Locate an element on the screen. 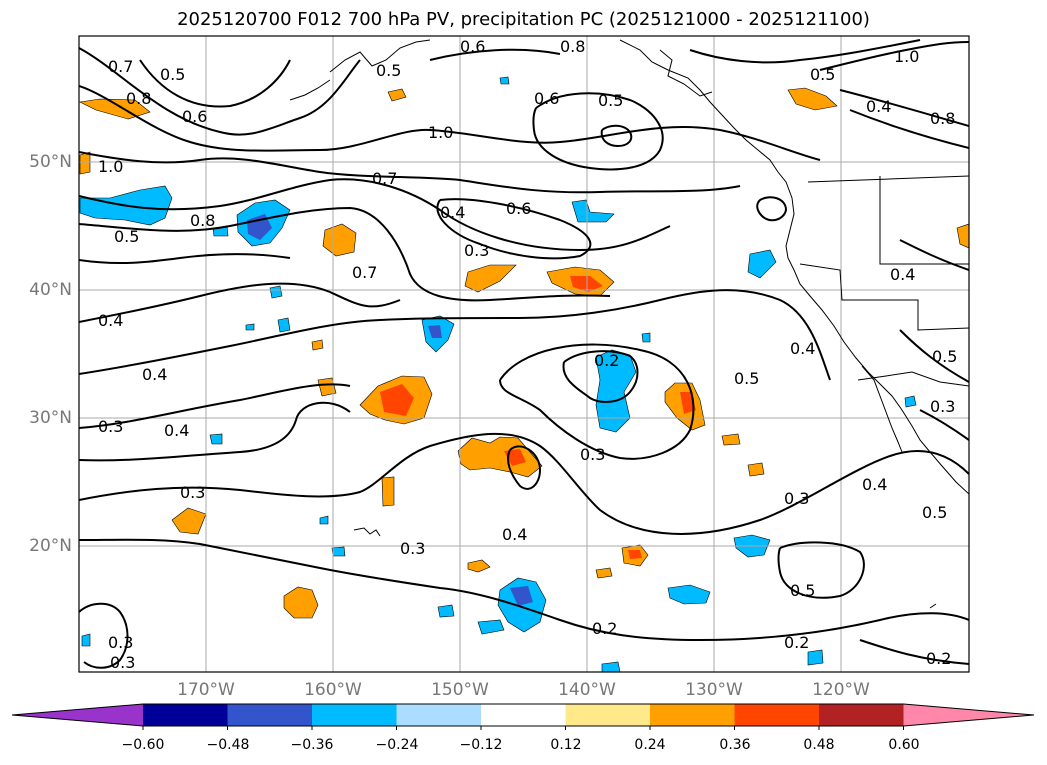  colorbar-tick-label: −0.12 is located at coordinates (481, 745).